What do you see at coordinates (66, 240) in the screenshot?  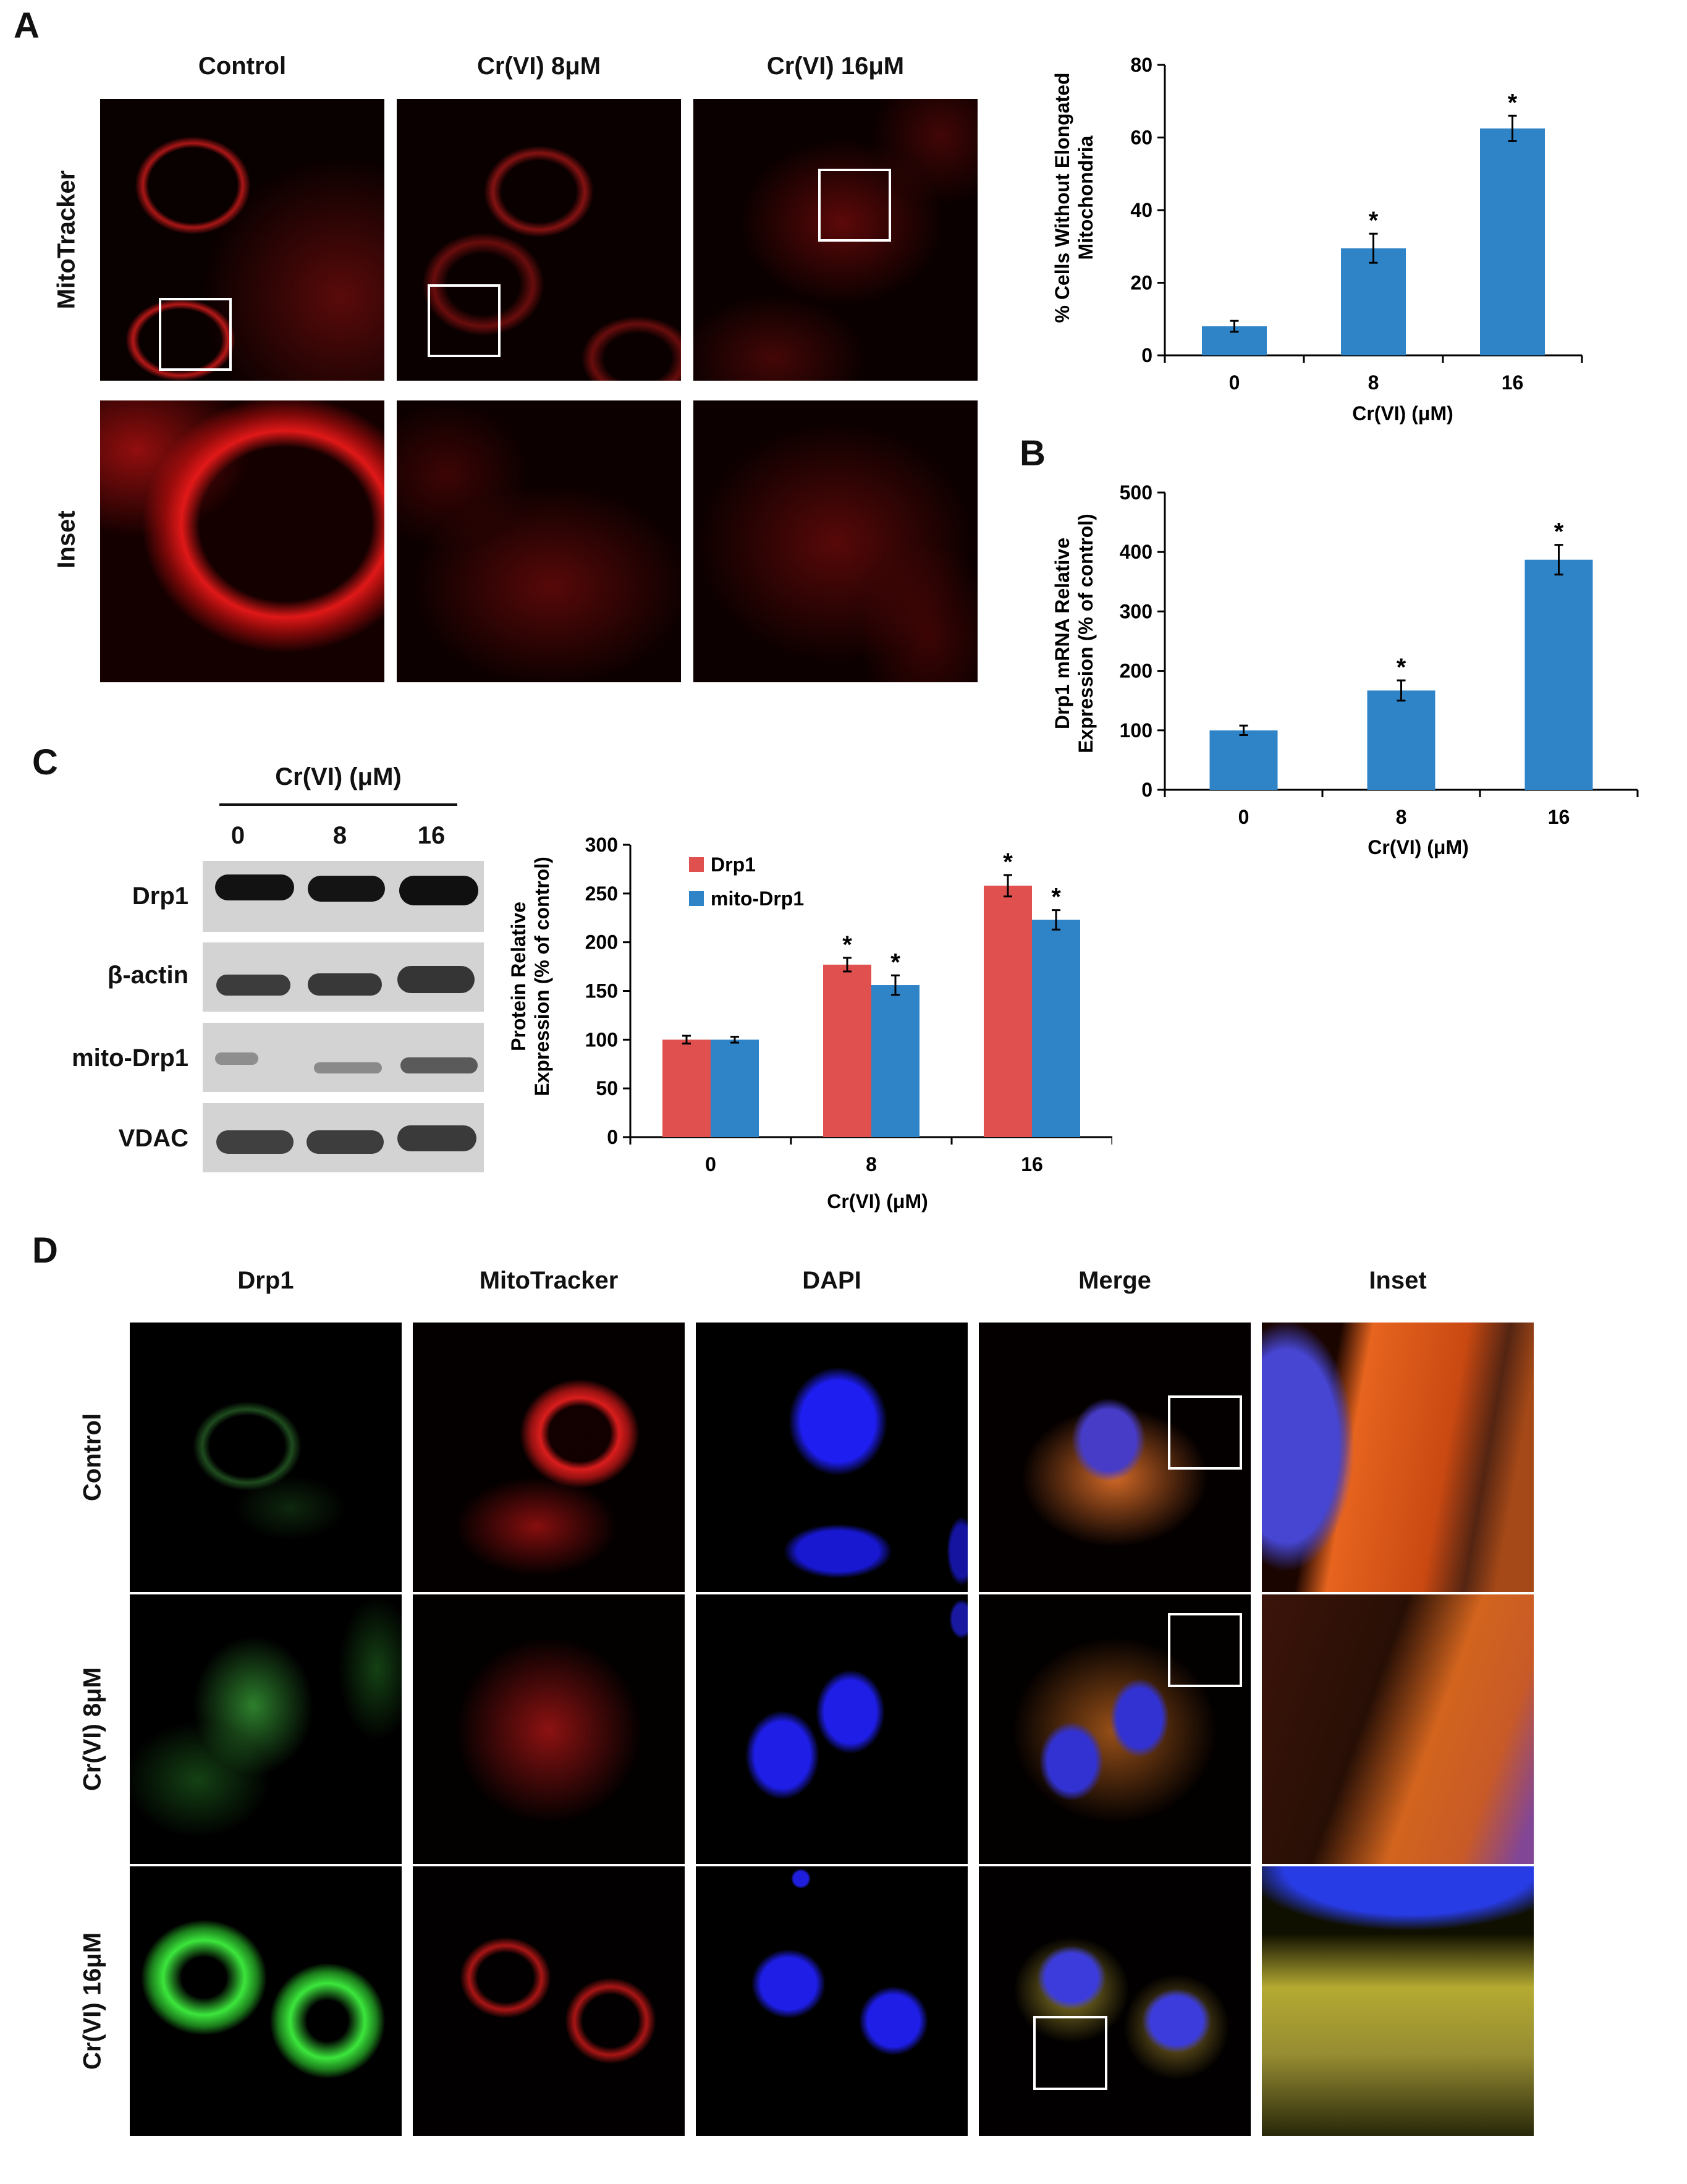 I see `panel-a-row-label-mitotracker: MitoTracker` at bounding box center [66, 240].